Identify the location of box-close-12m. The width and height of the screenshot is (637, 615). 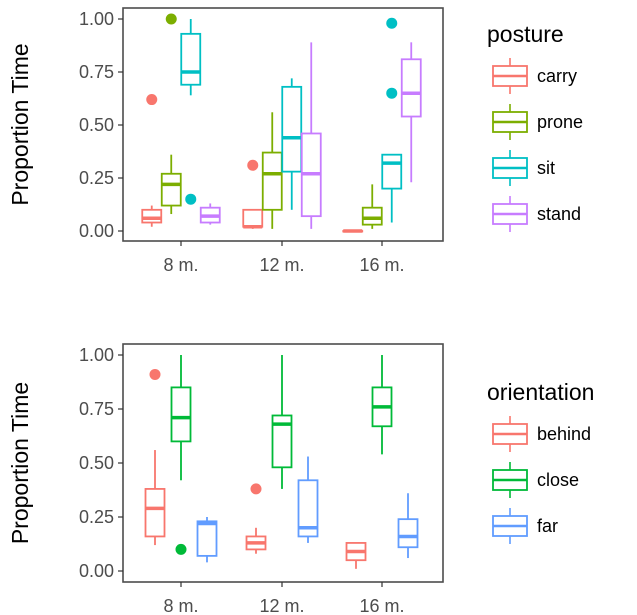
(282, 422).